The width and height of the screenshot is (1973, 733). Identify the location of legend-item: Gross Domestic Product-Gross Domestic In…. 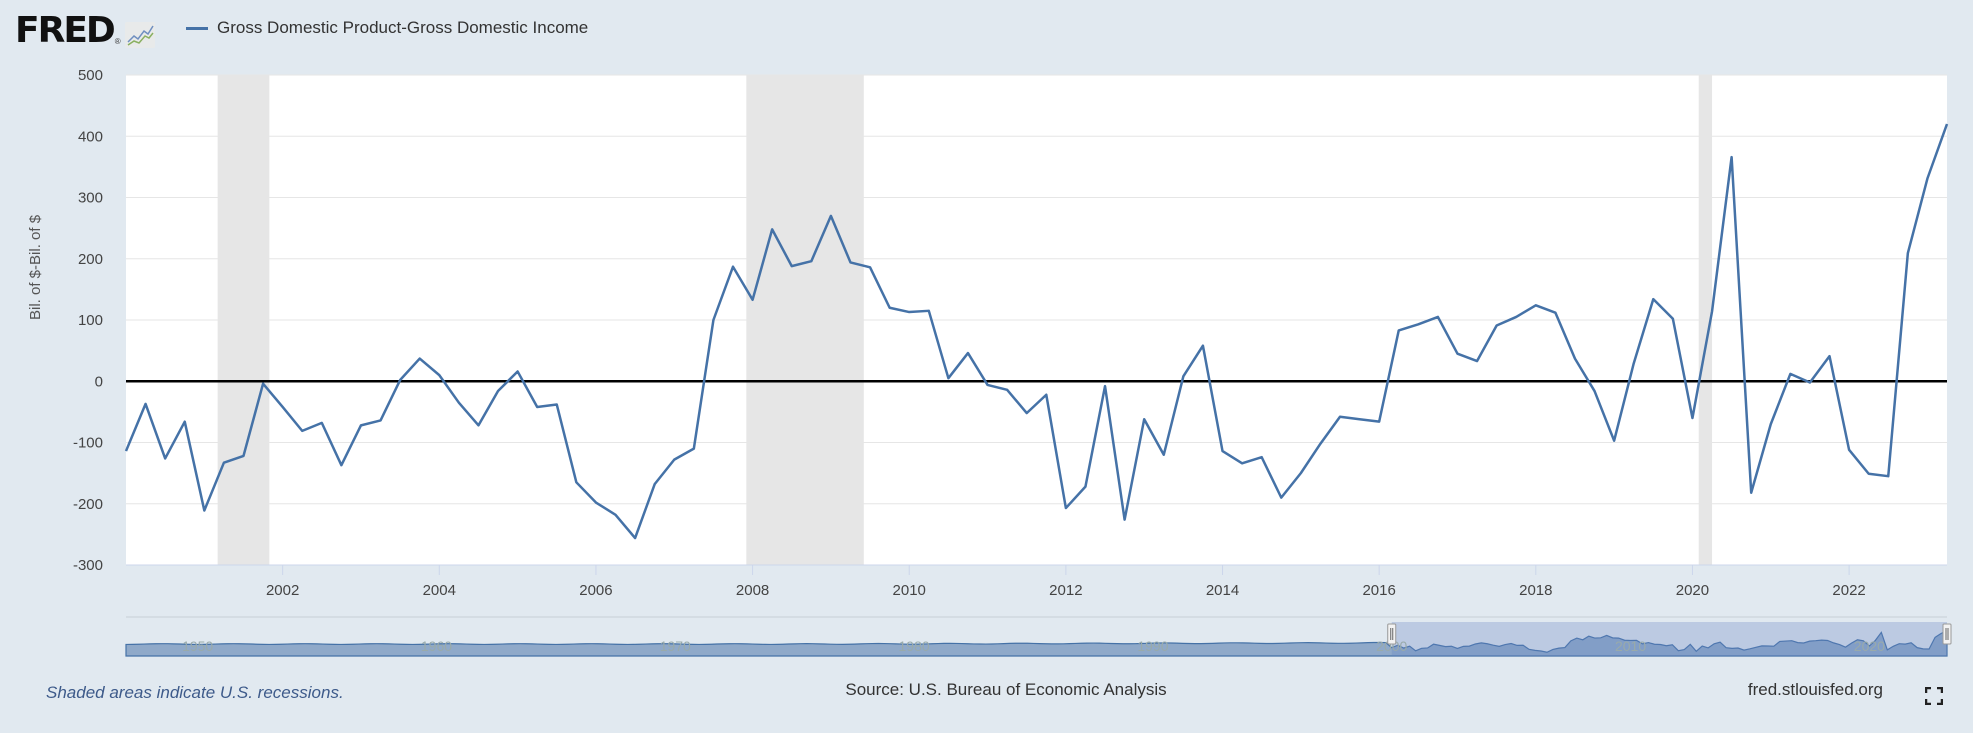
(387, 28).